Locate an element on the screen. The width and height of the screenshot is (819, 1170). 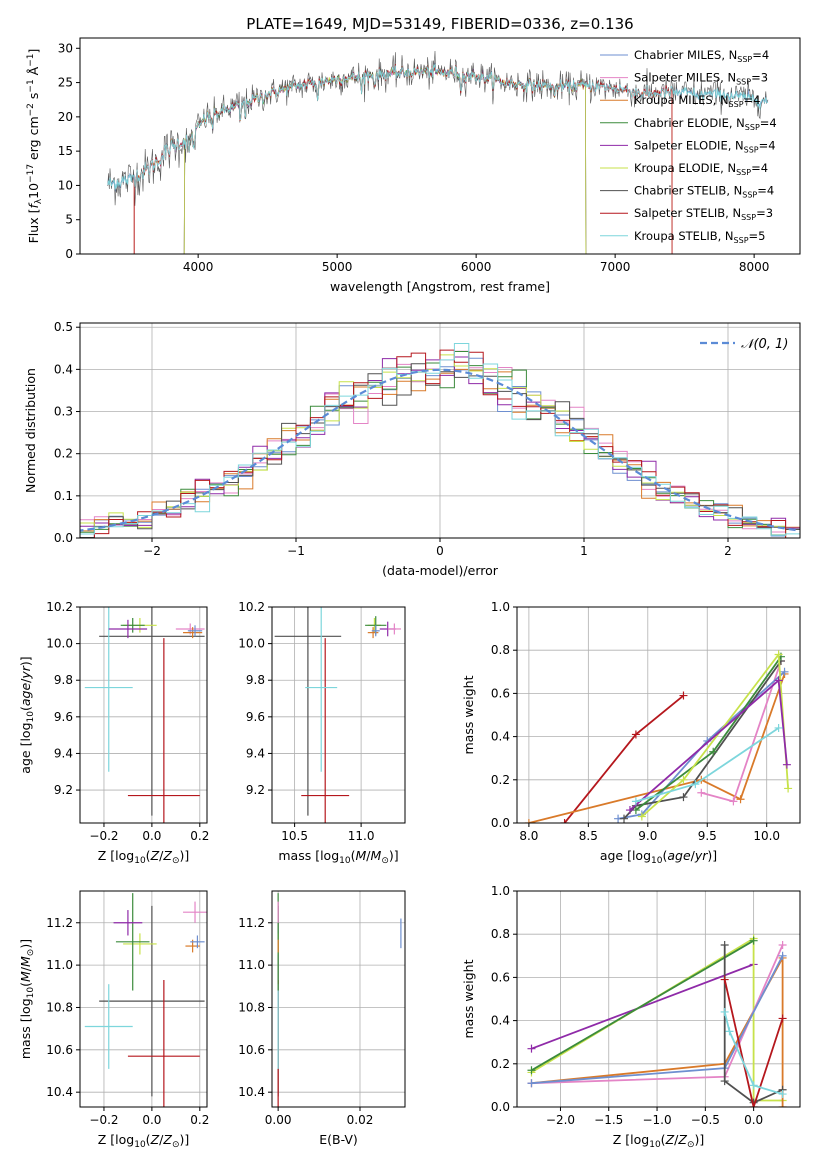
y-tick-label: 9.6 is located at coordinates (255, 717).